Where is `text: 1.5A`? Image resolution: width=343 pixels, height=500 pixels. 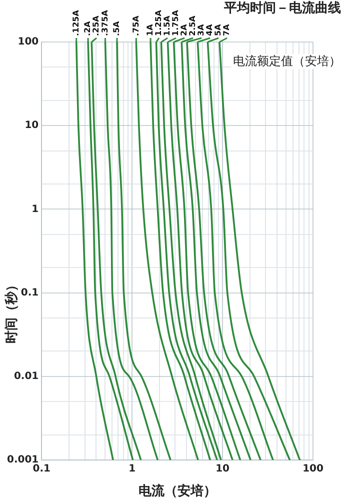 text: 1.5A is located at coordinates (167, 25).